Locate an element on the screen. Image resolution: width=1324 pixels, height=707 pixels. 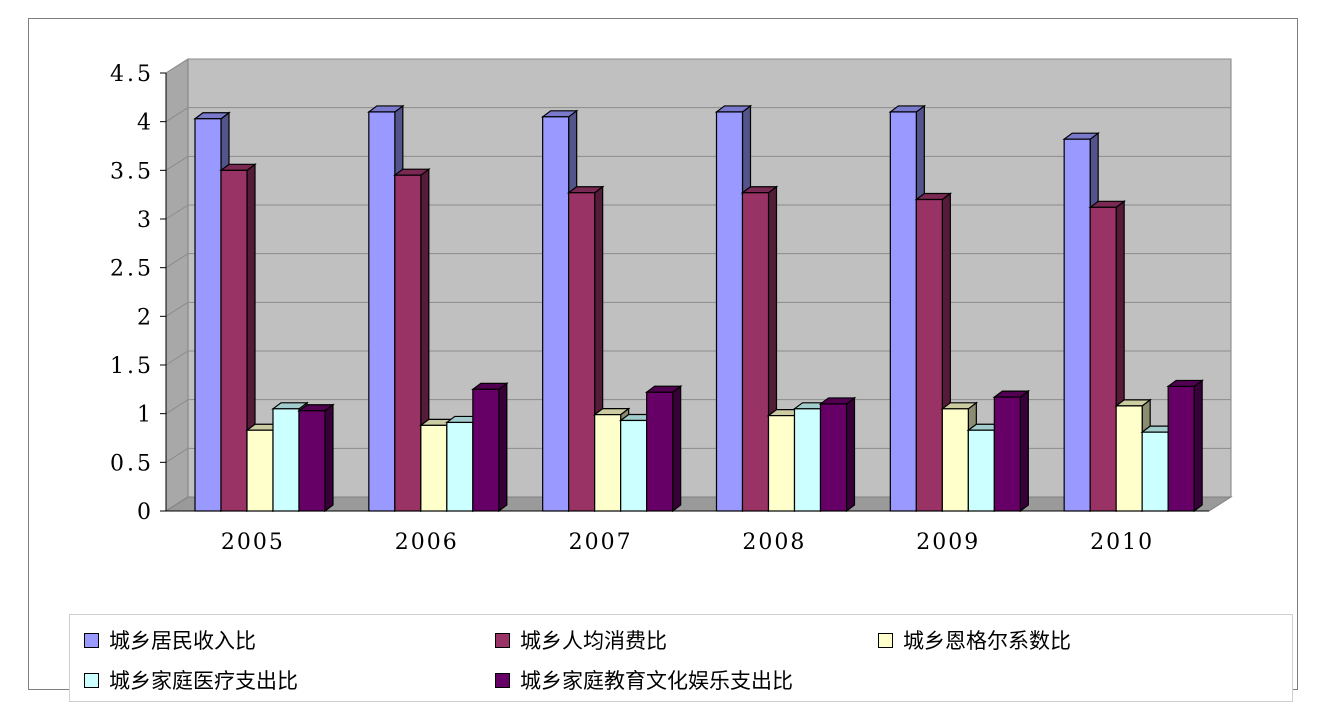
y-tick-label: 3 is located at coordinates (145, 220).